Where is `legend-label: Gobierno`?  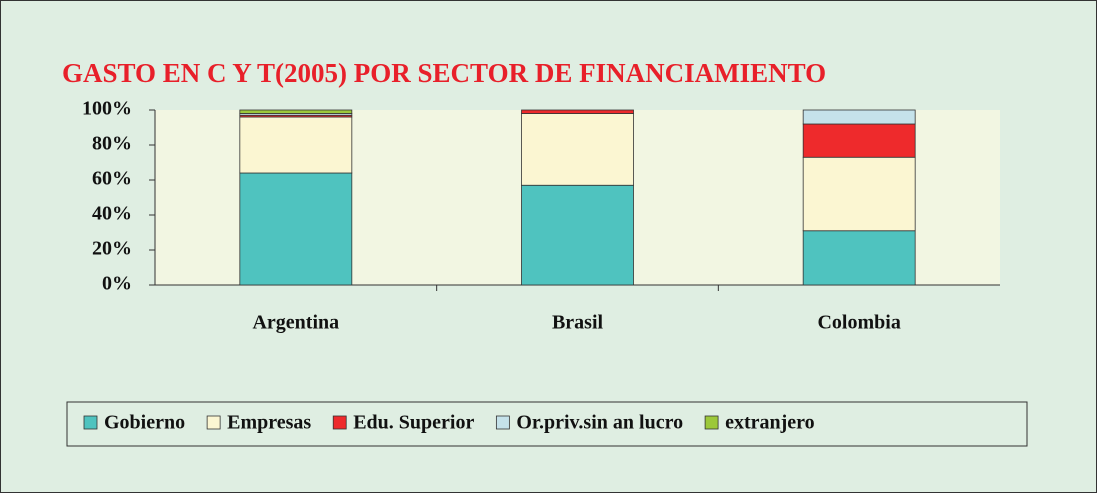 legend-label: Gobierno is located at coordinates (144, 423).